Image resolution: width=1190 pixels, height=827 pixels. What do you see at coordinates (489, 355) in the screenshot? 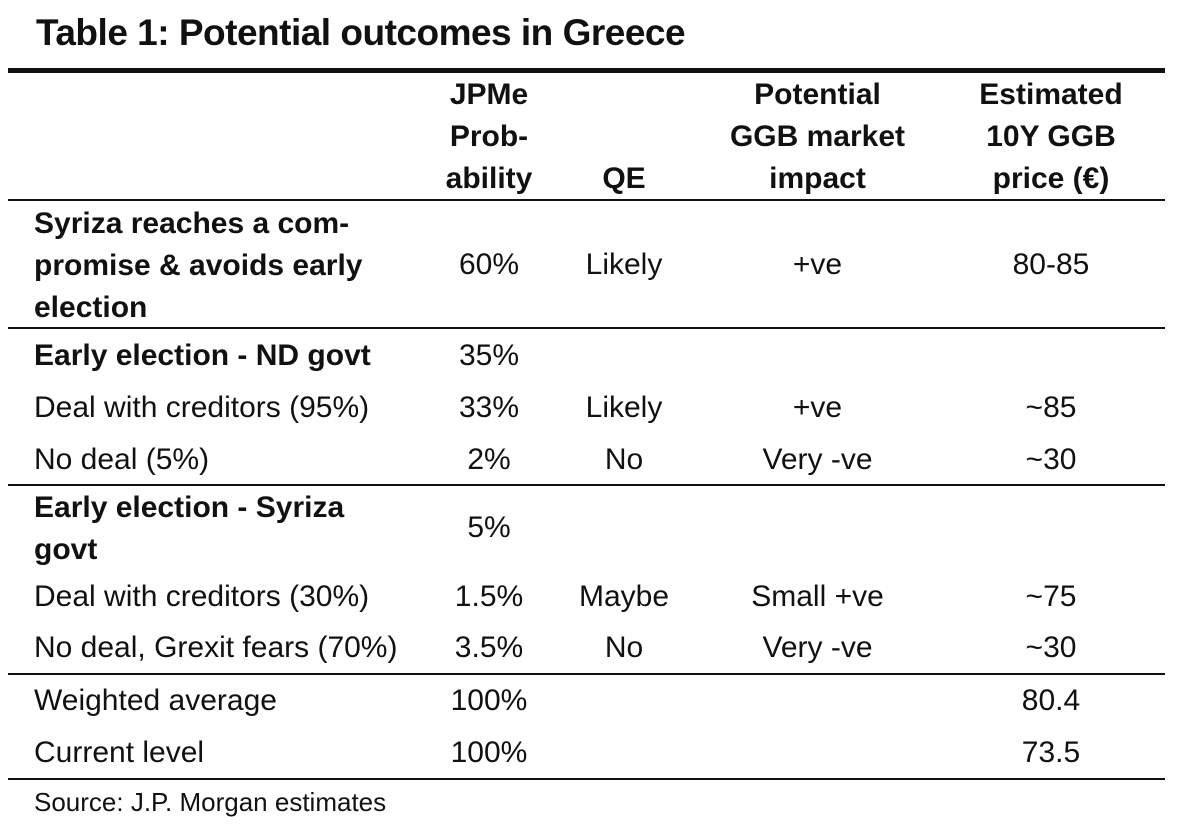
I see `table-cell-probability: 35%` at bounding box center [489, 355].